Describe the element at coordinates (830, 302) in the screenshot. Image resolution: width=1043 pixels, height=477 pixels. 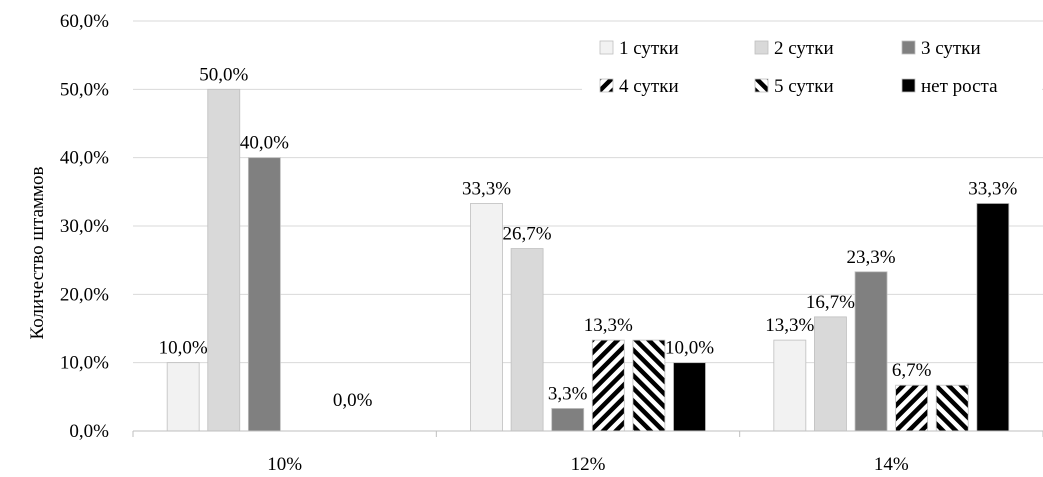
I see `data-label: 16,7%` at that location.